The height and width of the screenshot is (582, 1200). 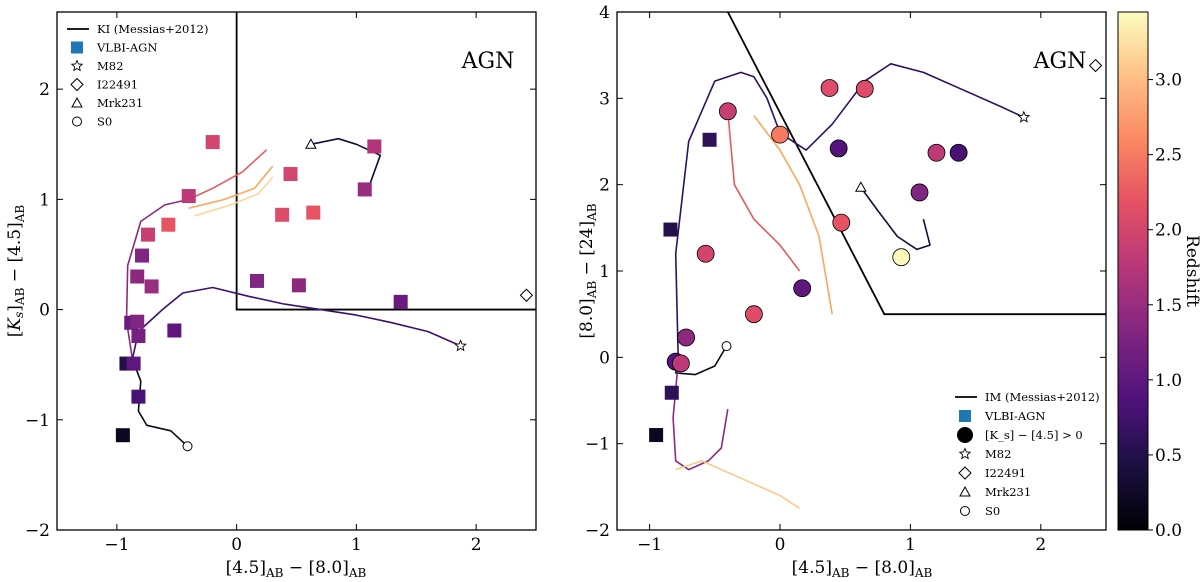 I want to click on right-y-tick-label: 4, so click(x=604, y=13).